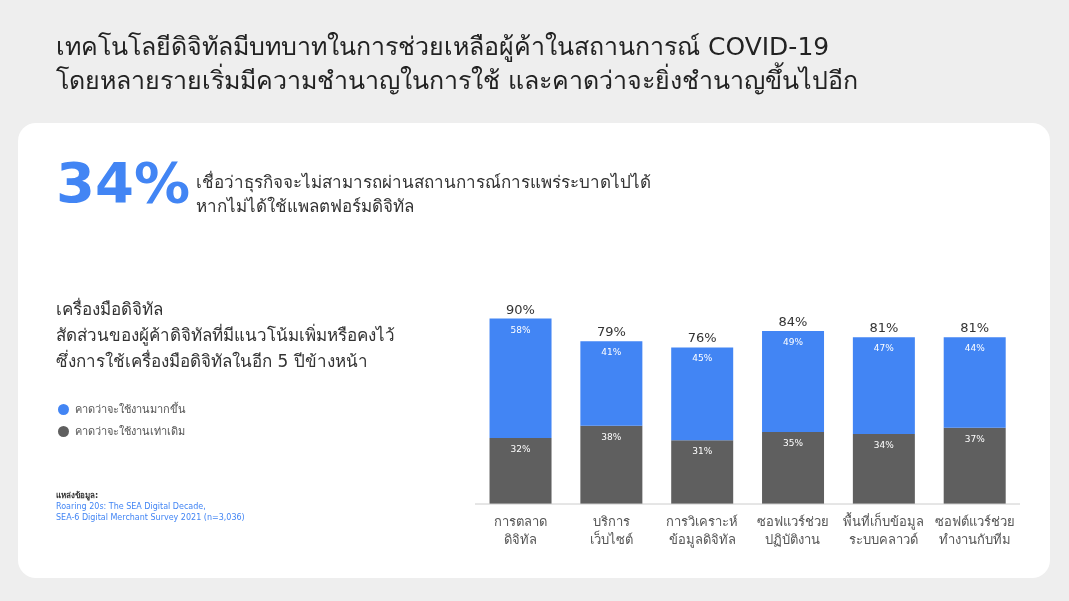 This screenshot has height=601, width=1069. I want to click on total-label: 84%, so click(793, 321).